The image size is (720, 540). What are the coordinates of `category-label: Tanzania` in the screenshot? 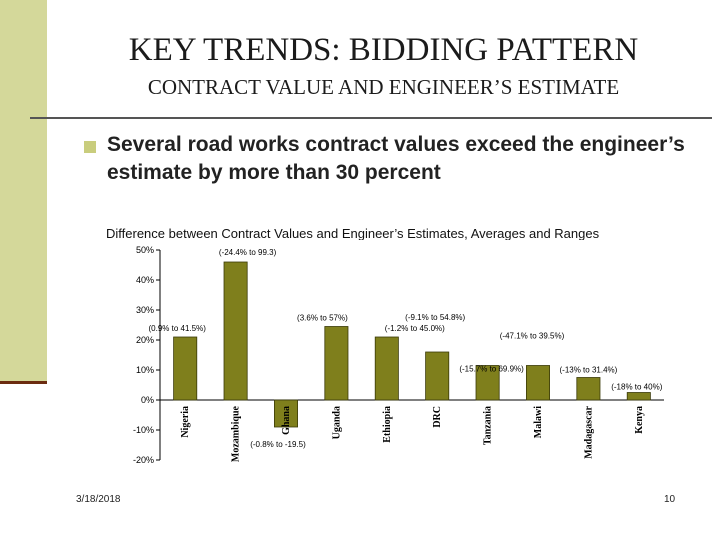 It's located at (488, 425).